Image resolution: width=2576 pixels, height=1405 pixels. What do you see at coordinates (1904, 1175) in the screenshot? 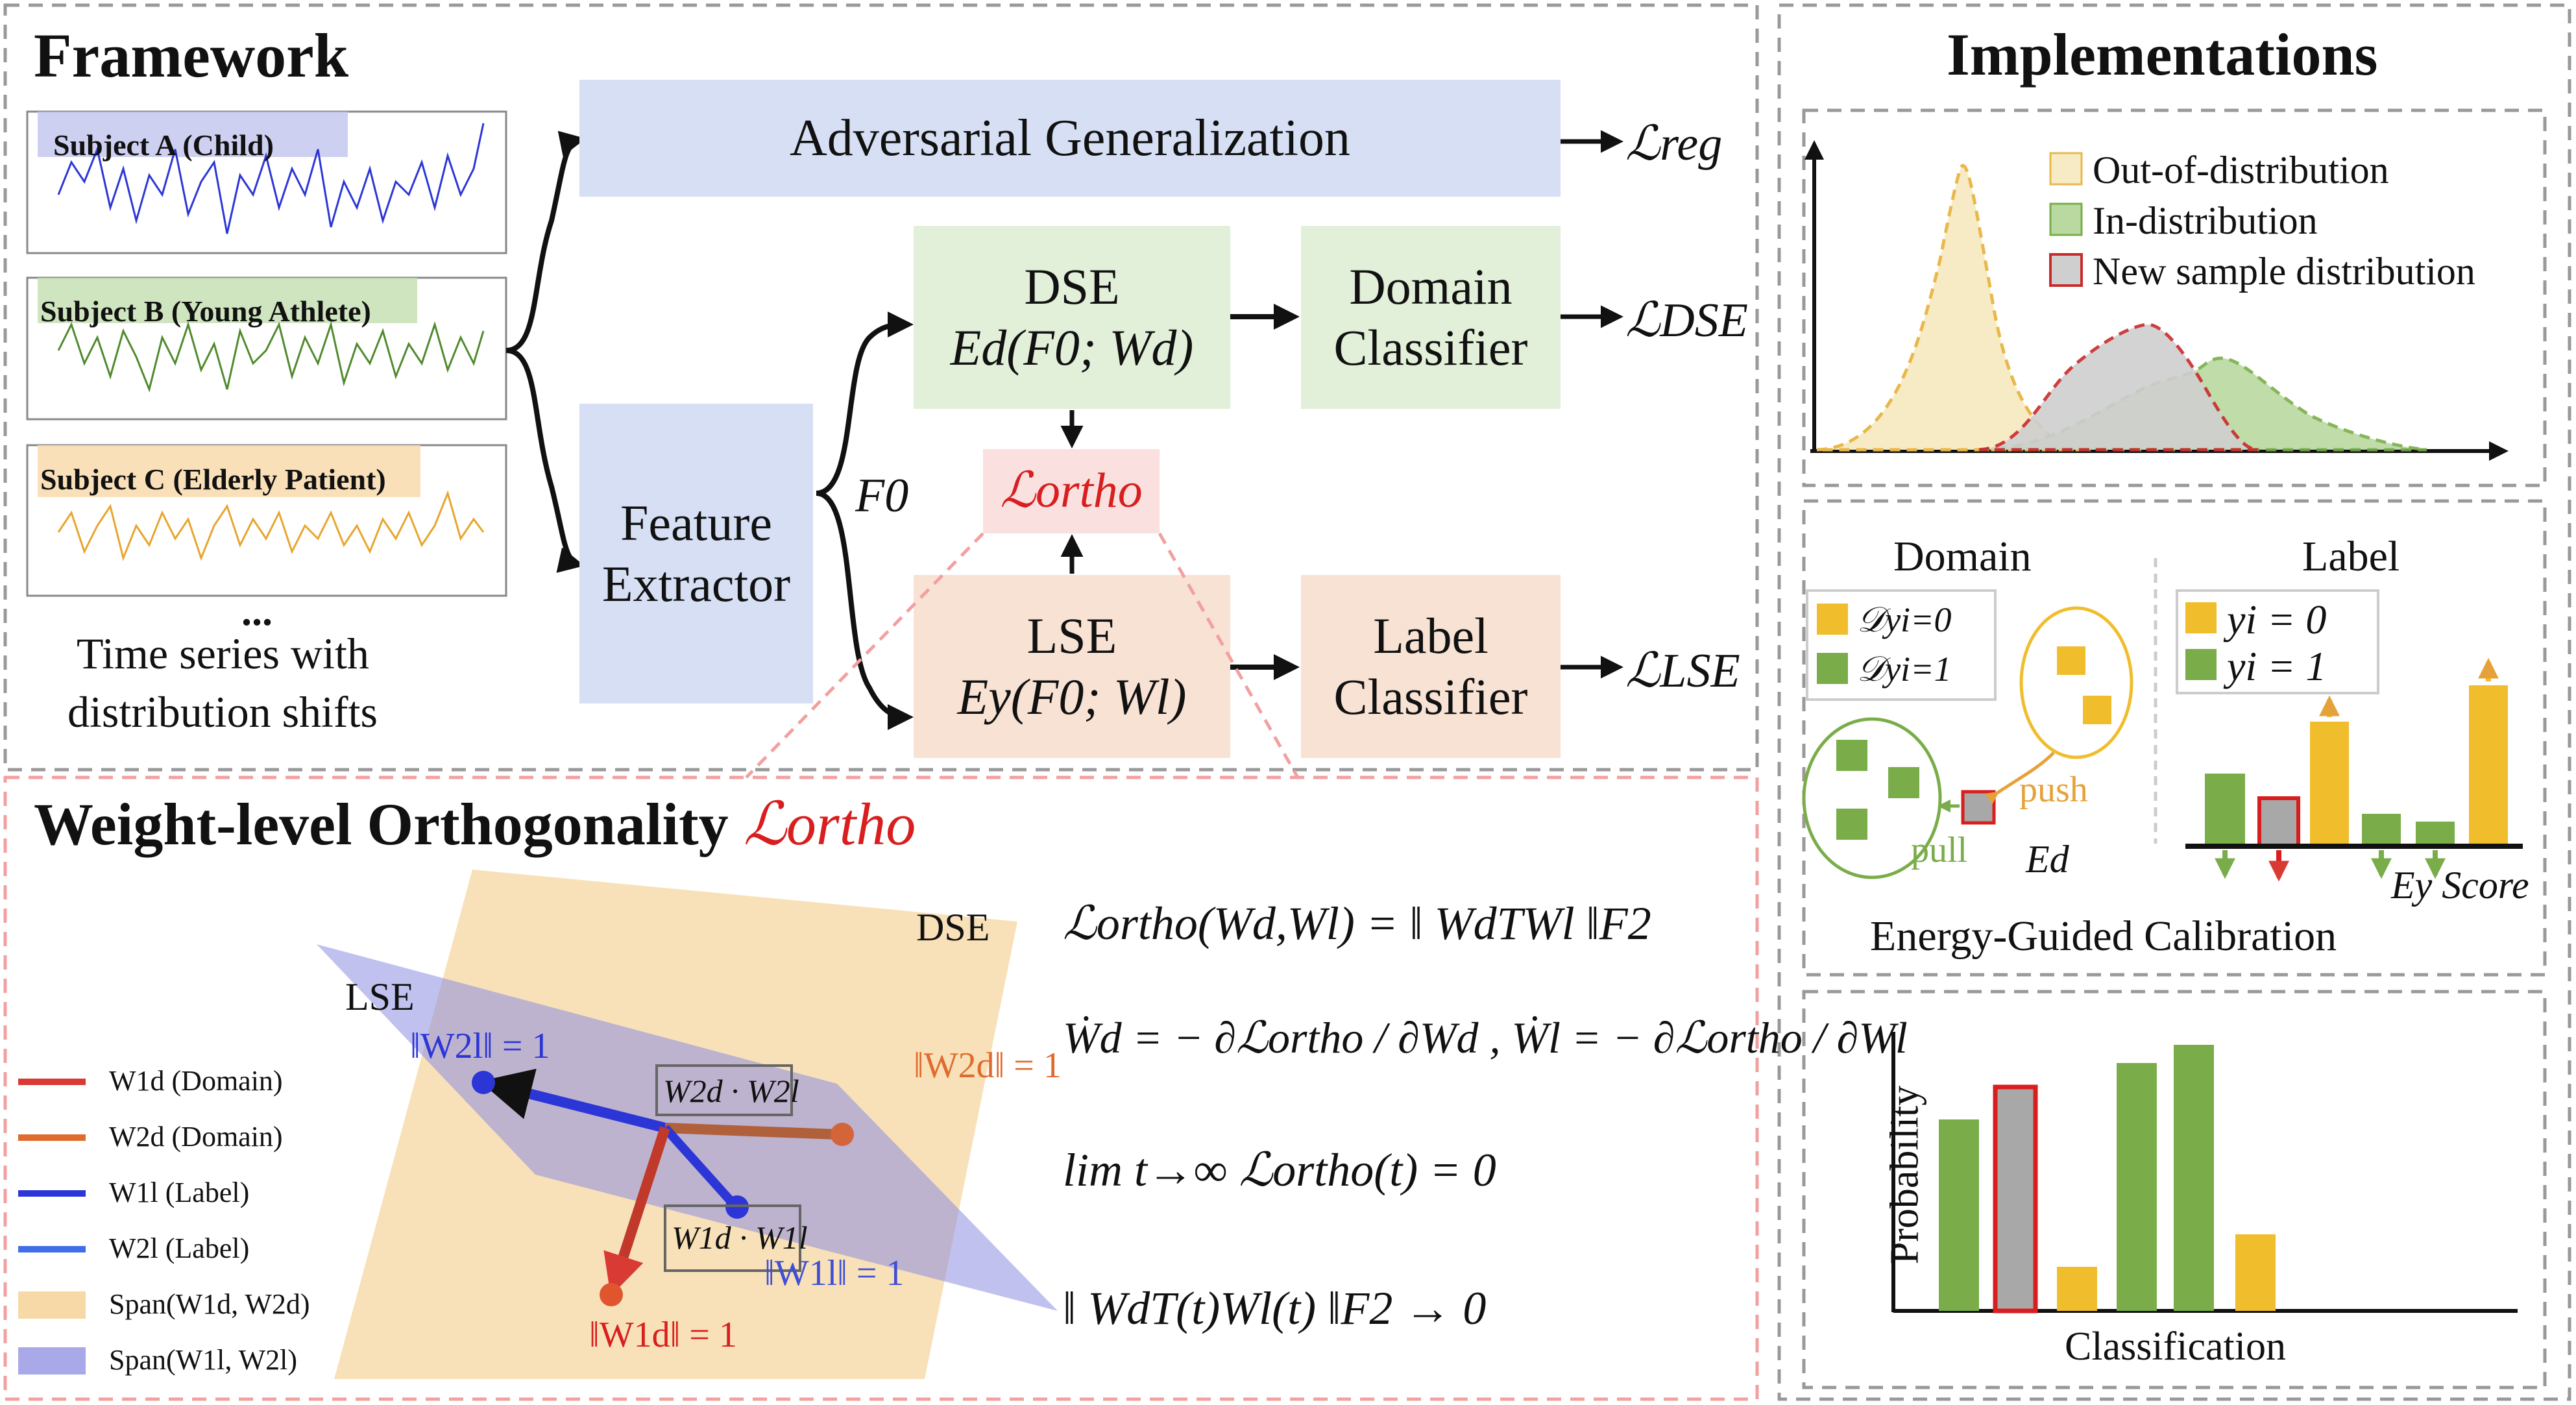
I see `prob-y-label: Probability` at bounding box center [1904, 1175].